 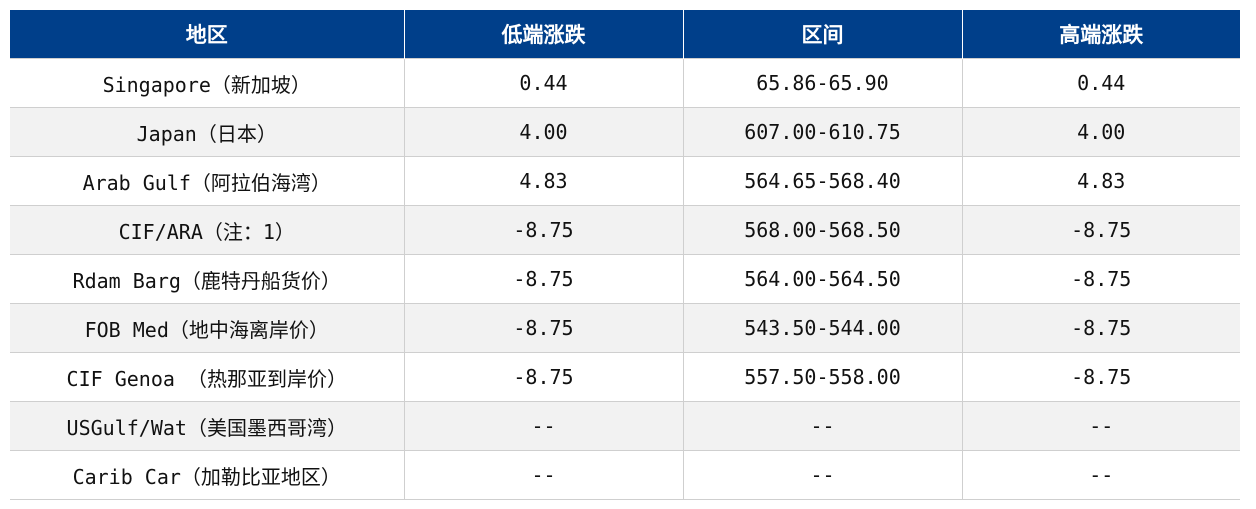 What do you see at coordinates (207, 132) in the screenshot?
I see `cell-region: Japan（日本）` at bounding box center [207, 132].